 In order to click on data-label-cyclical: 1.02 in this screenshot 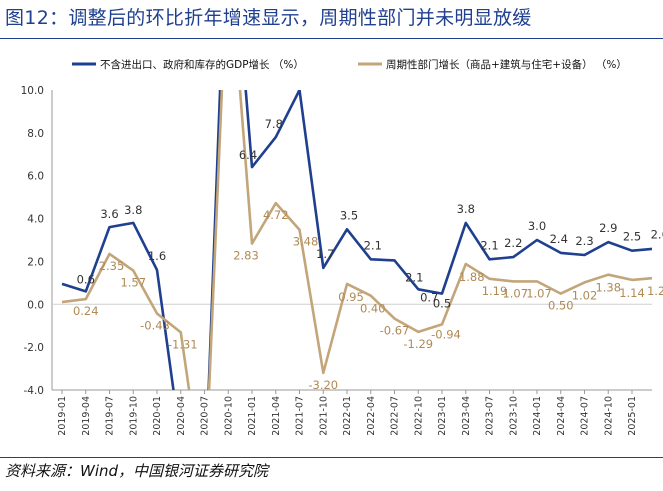, I will do `click(585, 295)`.